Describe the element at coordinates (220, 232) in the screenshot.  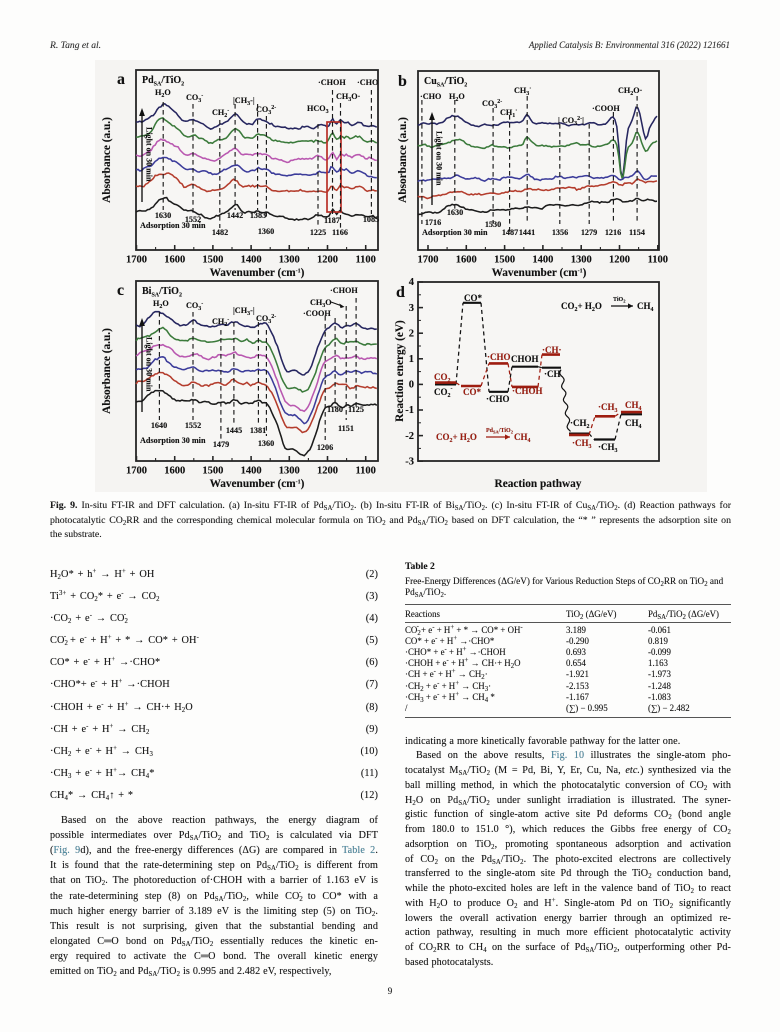
I see `svg-text: 1482` at that location.